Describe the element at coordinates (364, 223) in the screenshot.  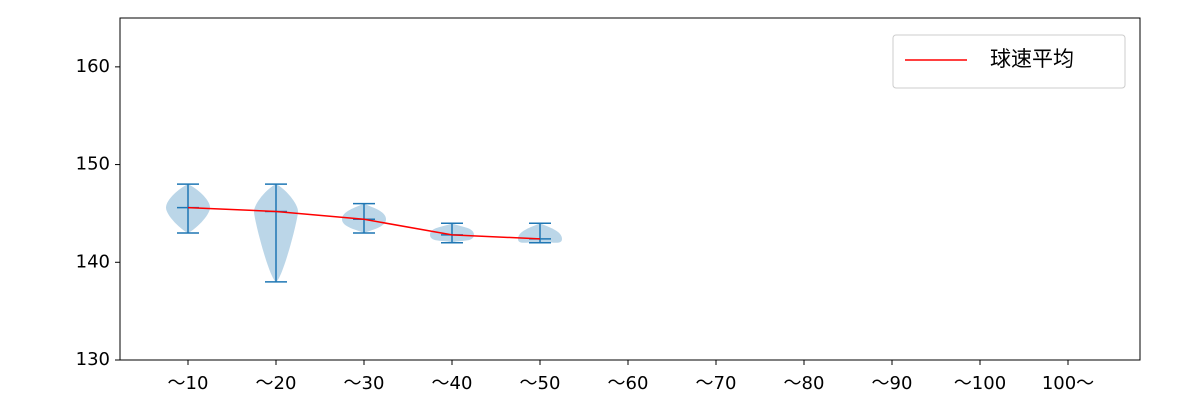
I see `mean-line` at that location.